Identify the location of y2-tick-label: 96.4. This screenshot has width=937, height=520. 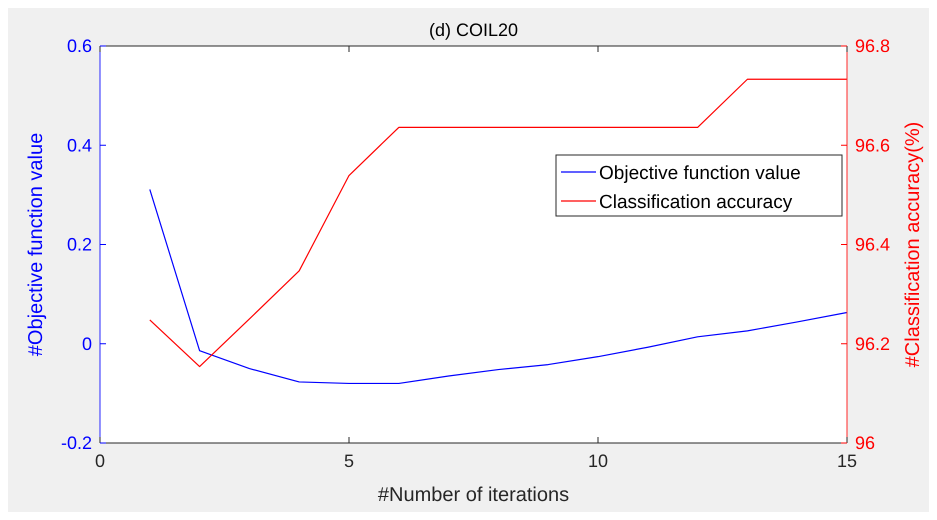
(872, 244).